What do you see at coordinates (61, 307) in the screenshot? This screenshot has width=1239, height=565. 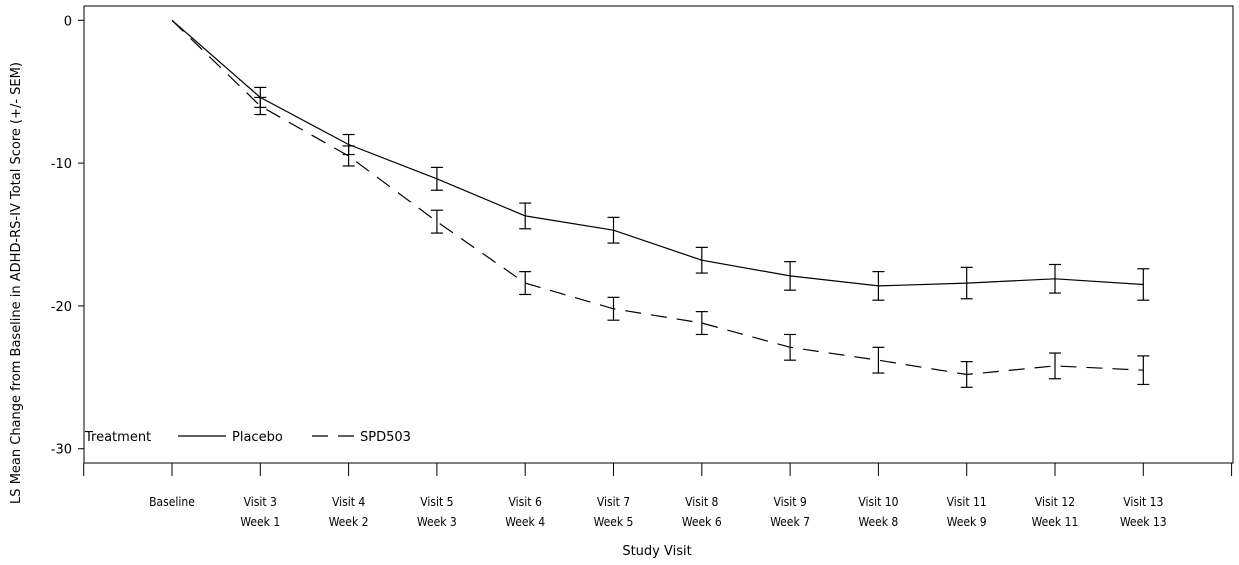 I see `y-tick-label: -20` at bounding box center [61, 307].